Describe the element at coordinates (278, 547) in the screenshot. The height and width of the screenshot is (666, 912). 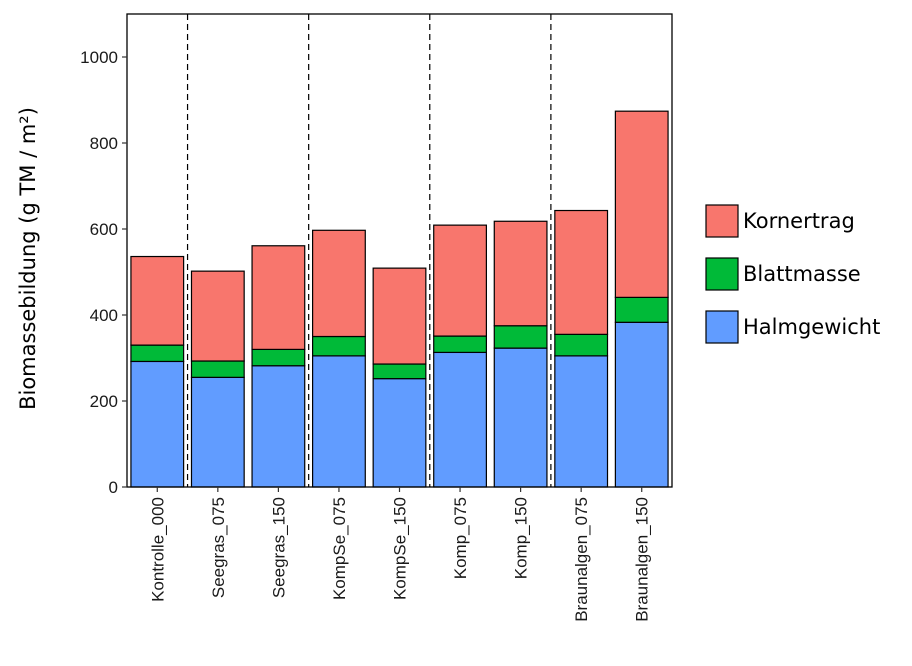
I see `x-tick-label: Seegras_150` at that location.